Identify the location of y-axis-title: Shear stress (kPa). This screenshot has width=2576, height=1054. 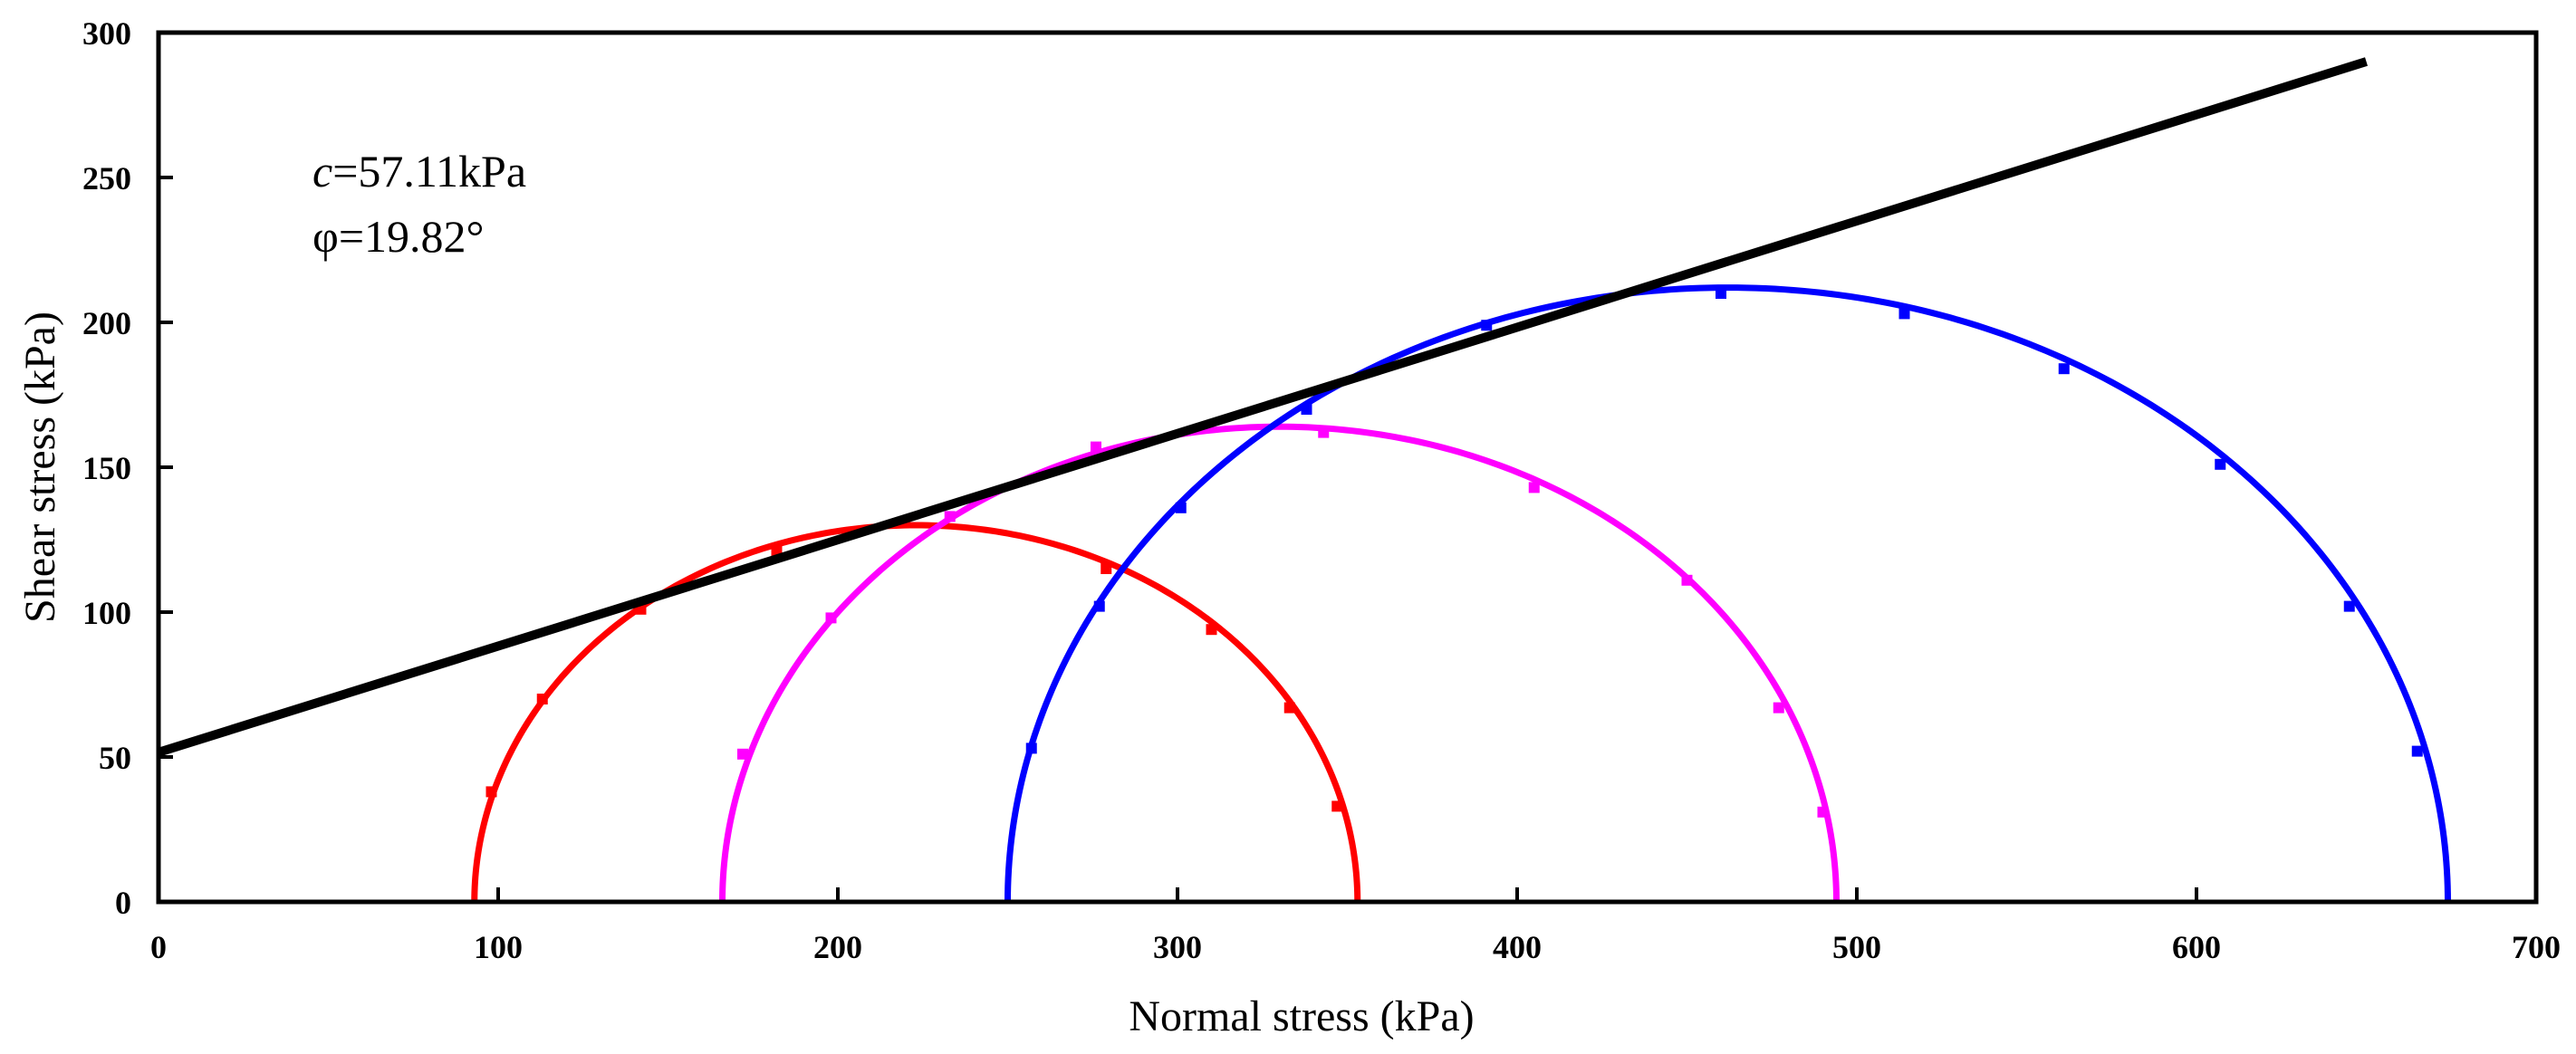
(40, 467).